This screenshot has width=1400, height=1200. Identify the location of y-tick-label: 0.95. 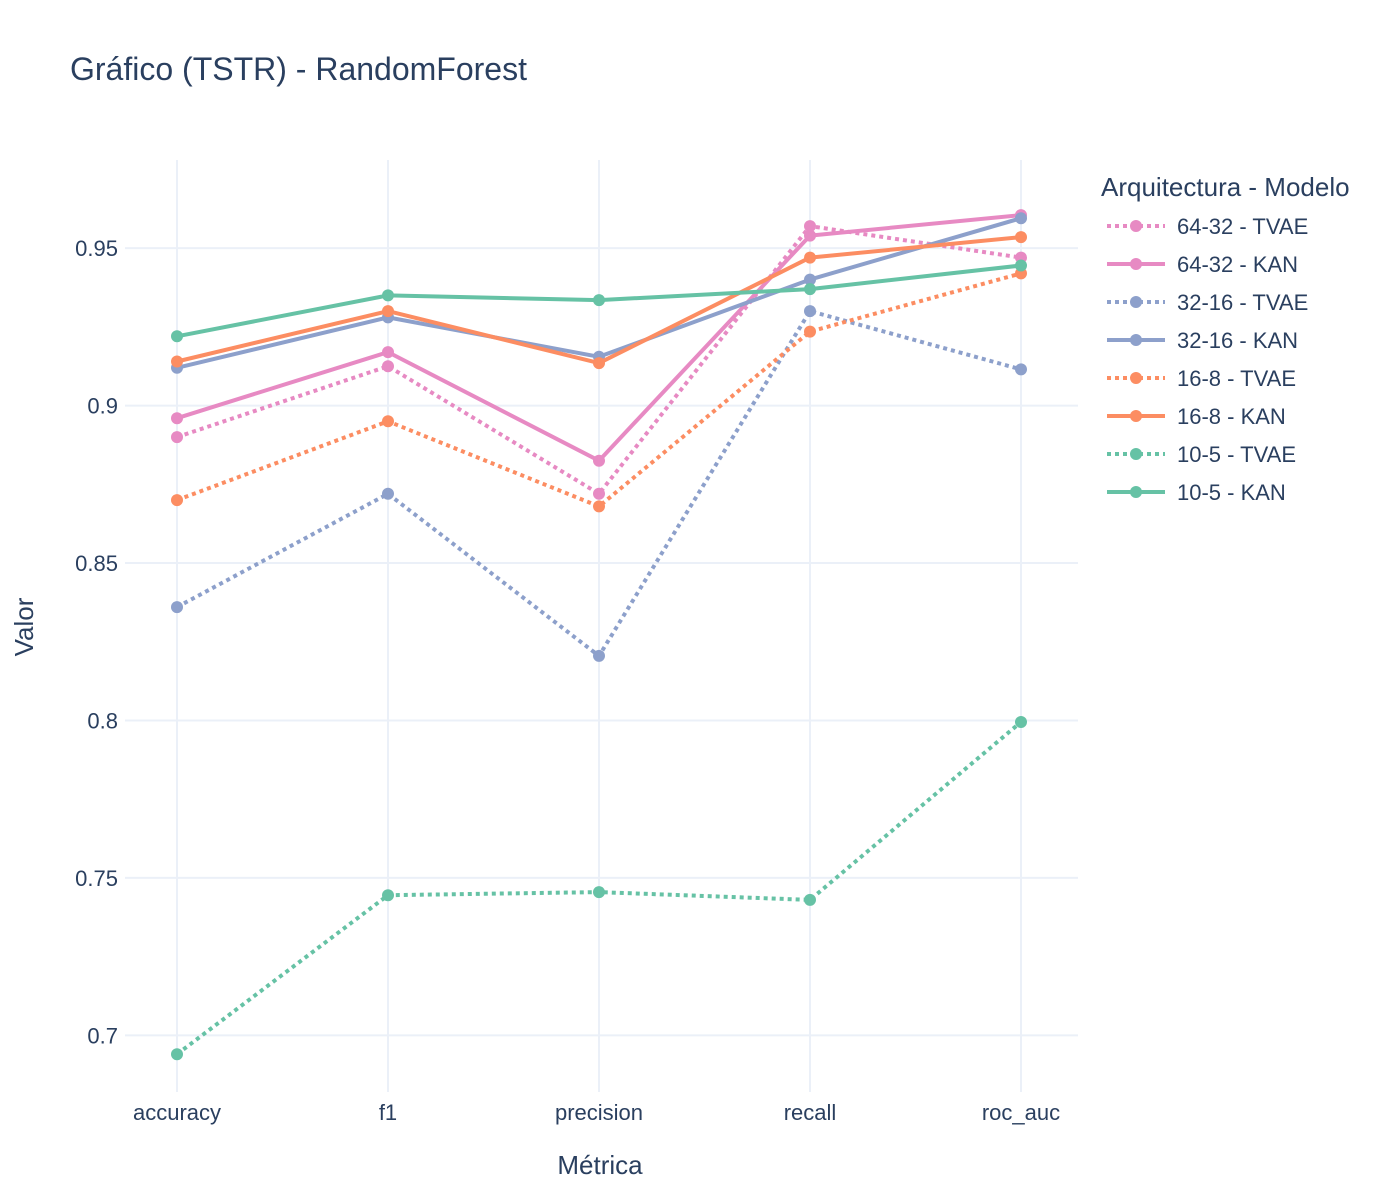
(96, 248).